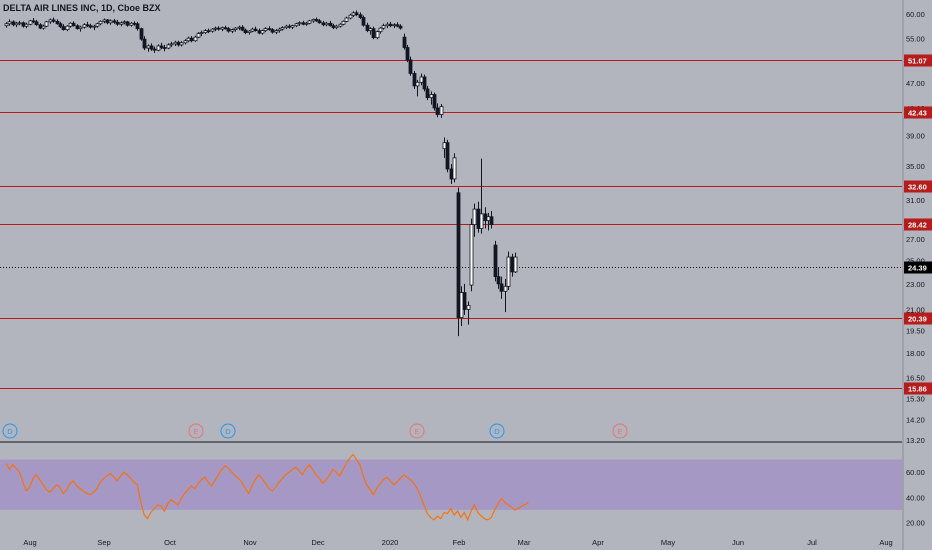 The height and width of the screenshot is (550, 932). I want to click on event-marker-label: D, so click(228, 431).